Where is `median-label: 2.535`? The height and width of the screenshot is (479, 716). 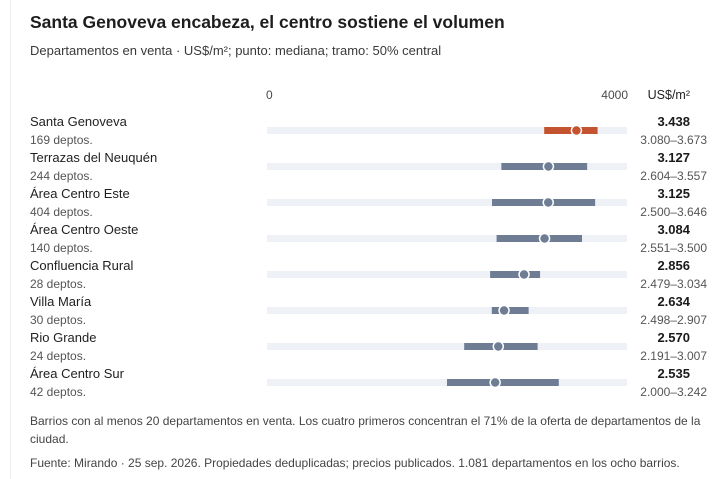
median-label: 2.535 is located at coordinates (673, 373).